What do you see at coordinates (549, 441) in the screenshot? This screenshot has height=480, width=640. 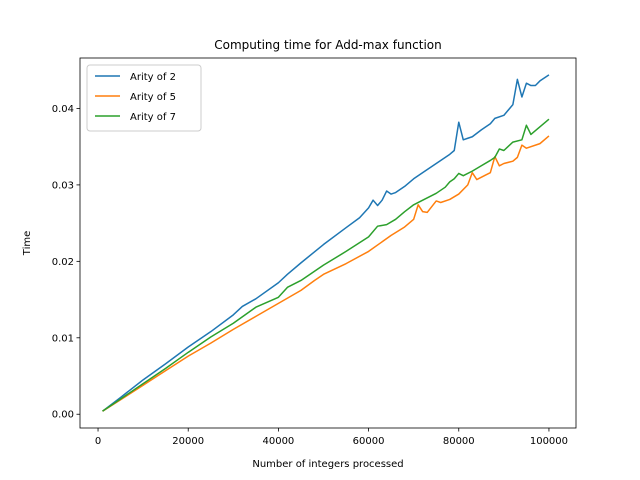 I see `x-tick-label: 100000` at bounding box center [549, 441].